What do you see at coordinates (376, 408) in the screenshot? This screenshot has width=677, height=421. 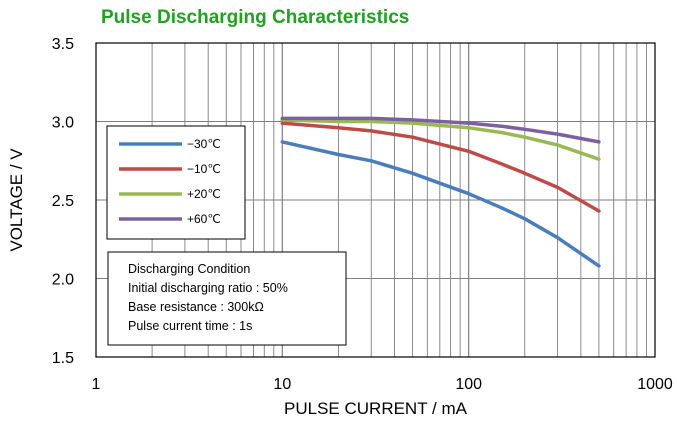 I see `x-axis-label: PULSE CURRENT / mA` at bounding box center [376, 408].